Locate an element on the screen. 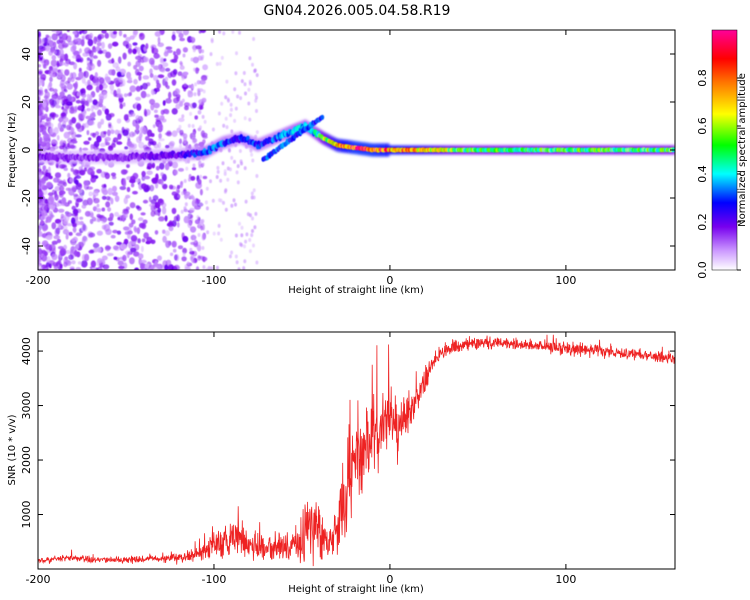  colorbar-tick-label: 0.2 is located at coordinates (702, 222).